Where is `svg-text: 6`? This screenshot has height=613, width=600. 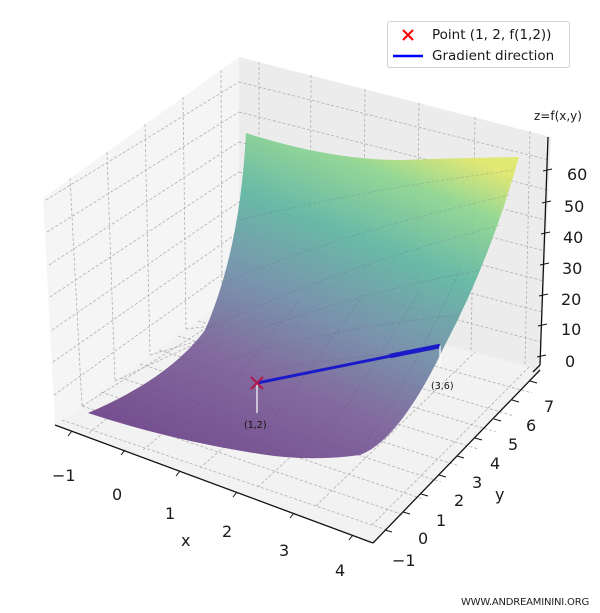
svg-text: 6 is located at coordinates (531, 425).